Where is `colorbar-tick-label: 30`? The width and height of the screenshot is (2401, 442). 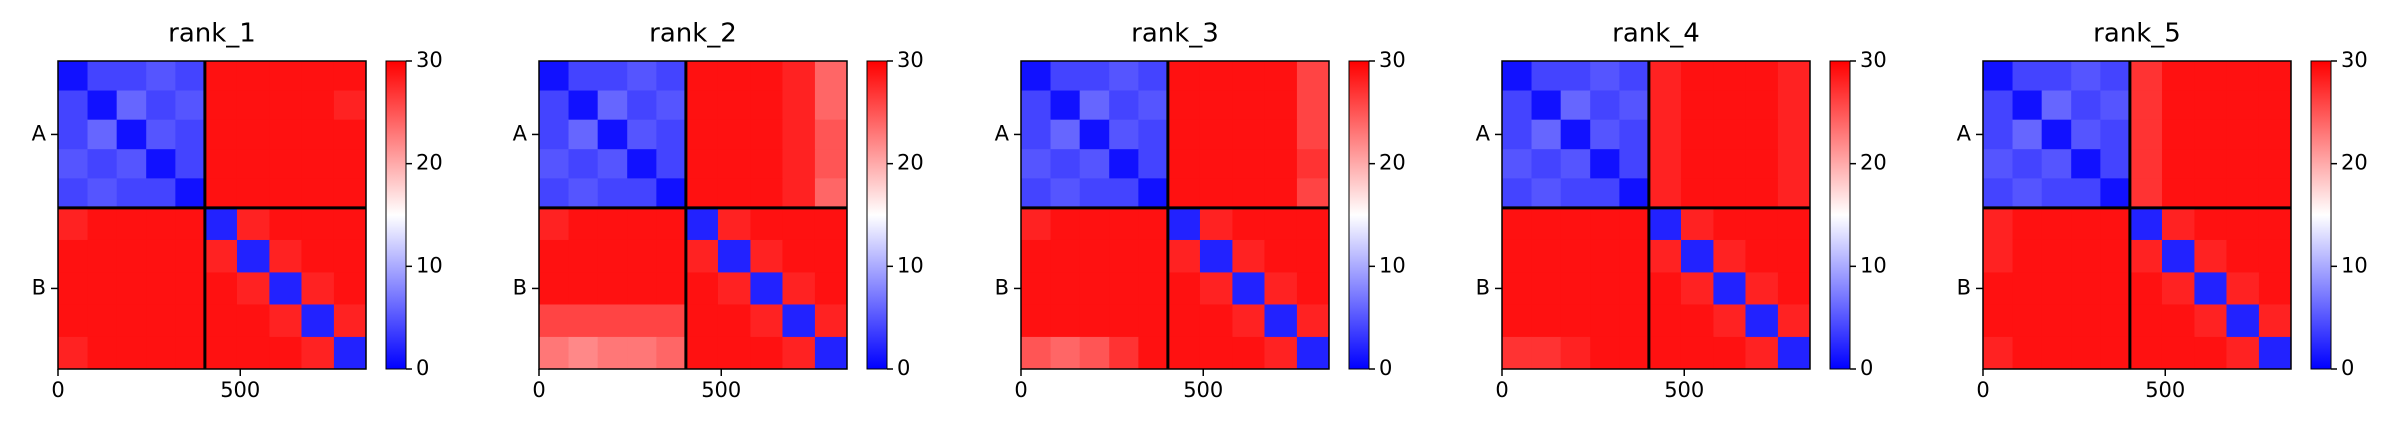
colorbar-tick-label: 30 is located at coordinates (1392, 60).